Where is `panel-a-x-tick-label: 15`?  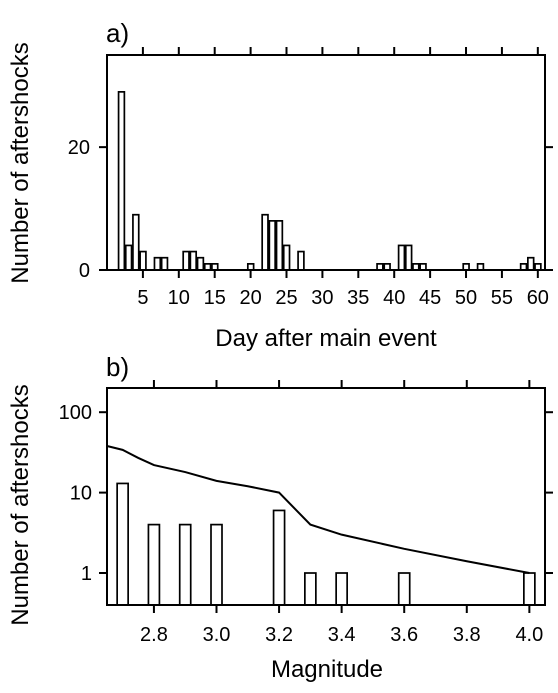 panel-a-x-tick-label: 15 is located at coordinates (215, 298).